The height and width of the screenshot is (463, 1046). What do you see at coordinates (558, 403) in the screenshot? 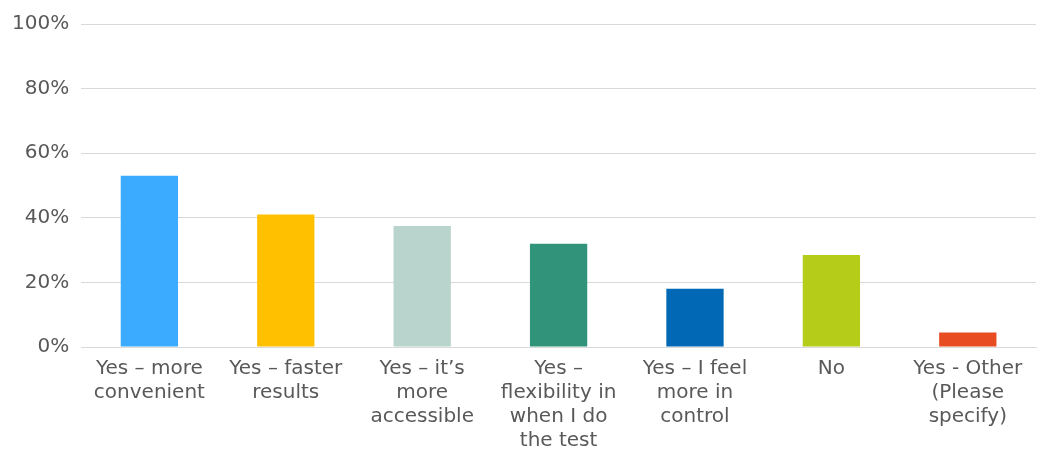
I see `x-tick-label: Yes – flexibility in when I do the test` at bounding box center [558, 403].